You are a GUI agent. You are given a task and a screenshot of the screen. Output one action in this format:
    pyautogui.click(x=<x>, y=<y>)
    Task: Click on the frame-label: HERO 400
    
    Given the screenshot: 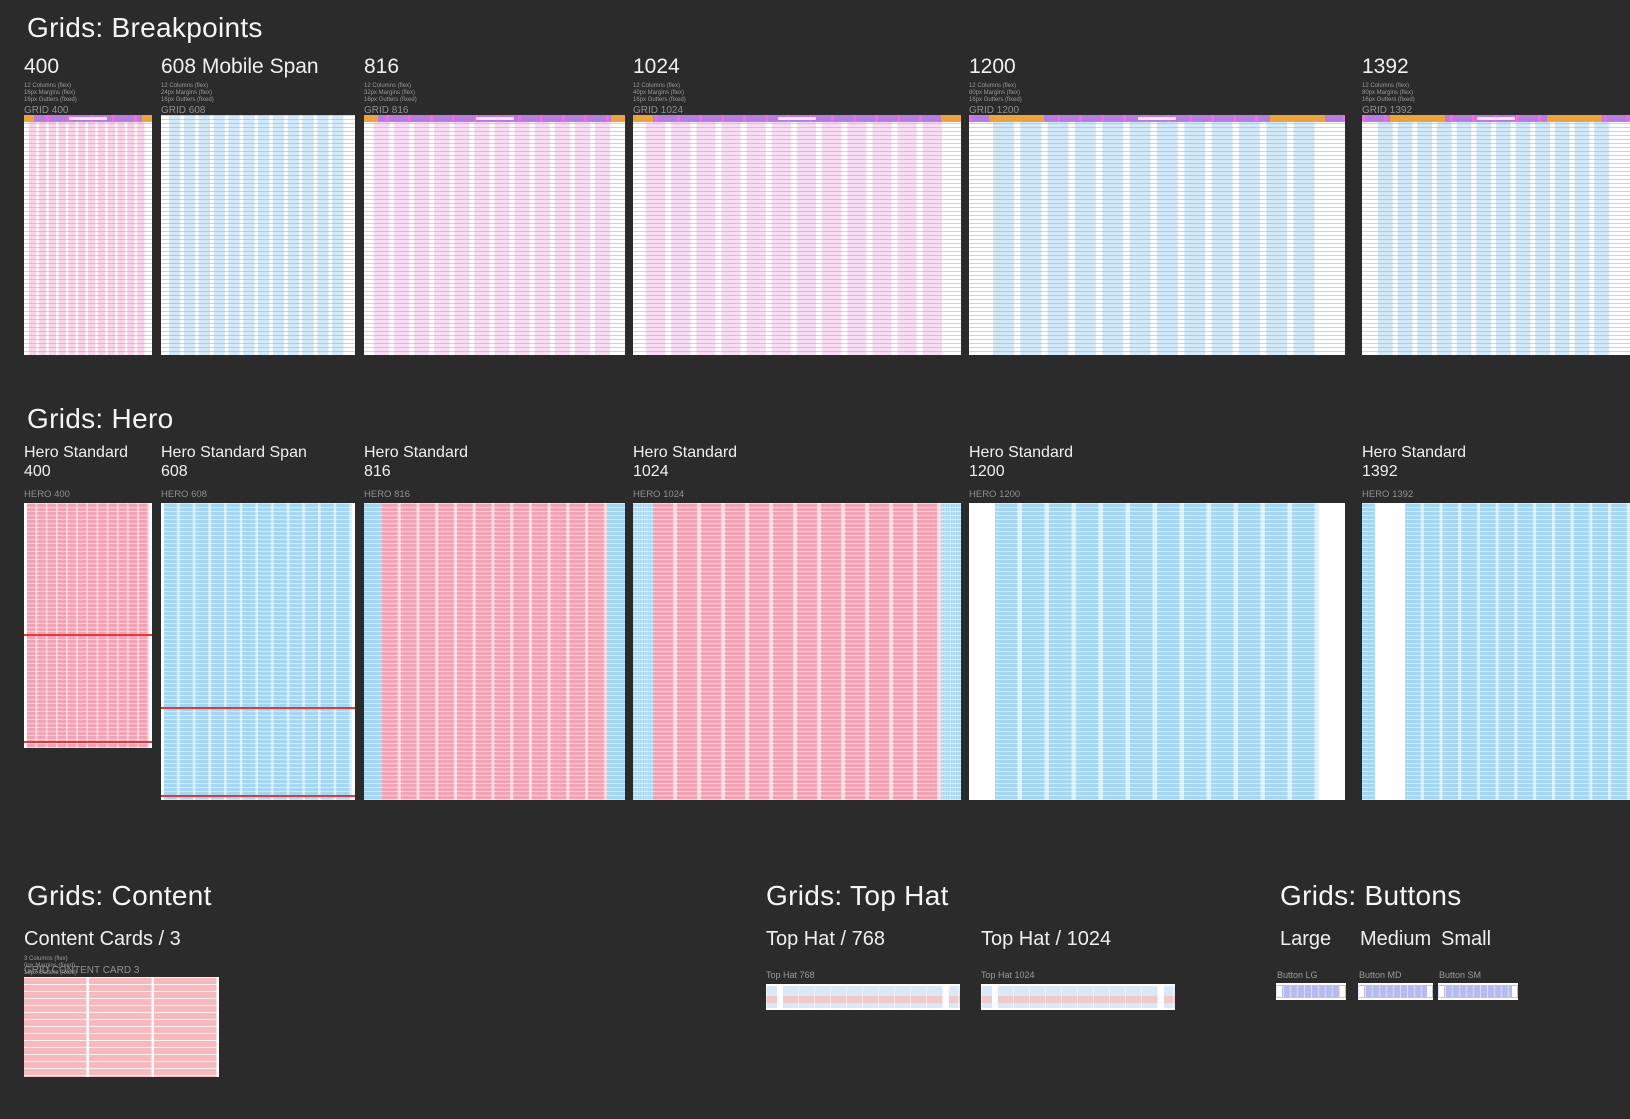 What is the action you would take?
    pyautogui.click(x=47, y=494)
    